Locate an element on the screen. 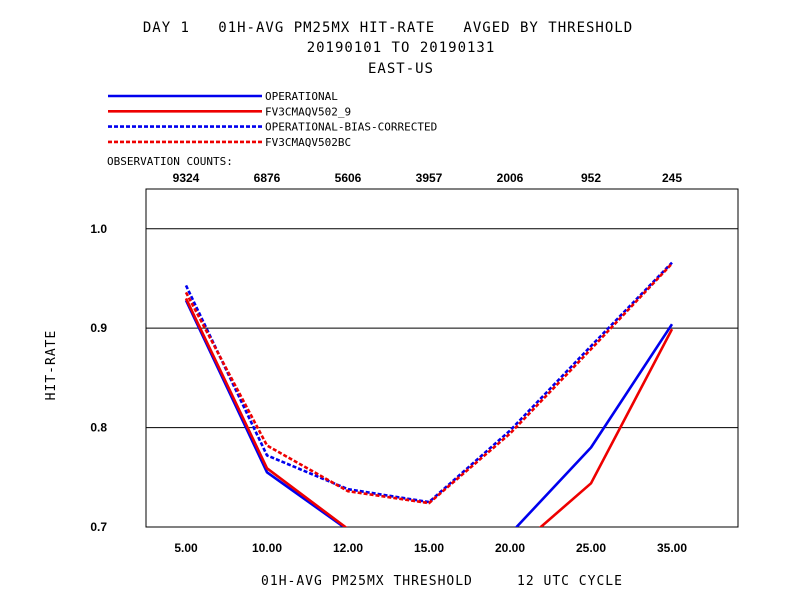 Image resolution: width=792 pixels, height=612 pixels. legend-label: FV3CMAQV502_9 is located at coordinates (308, 111).